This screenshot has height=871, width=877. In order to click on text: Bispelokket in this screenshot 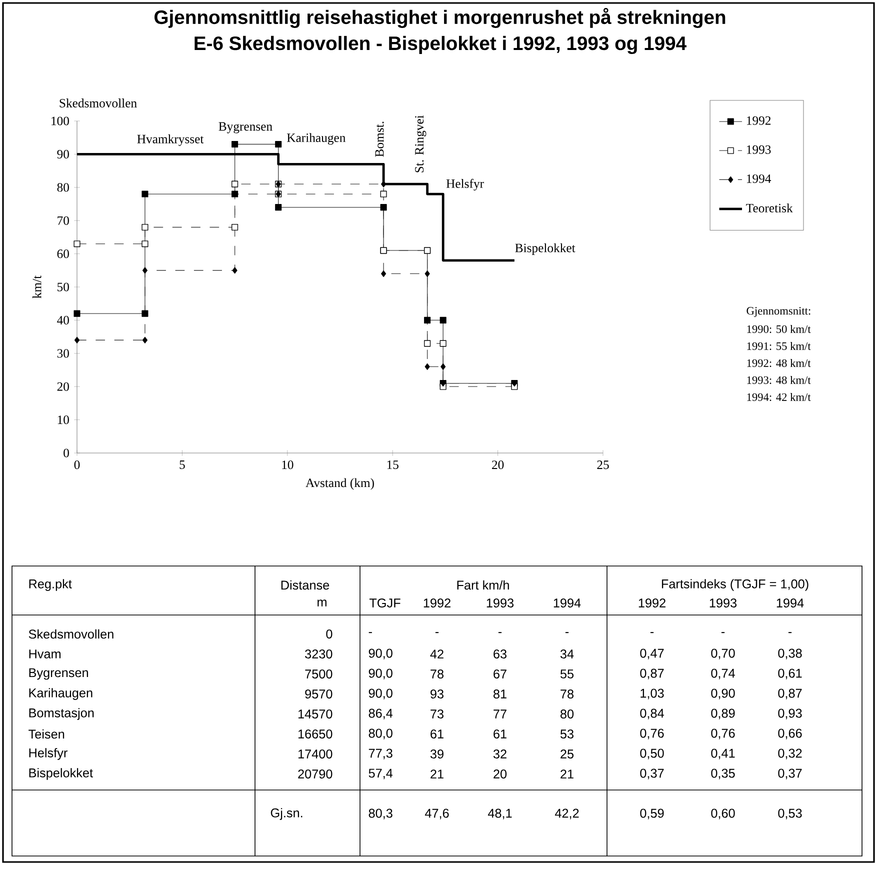, I will do `click(61, 774)`.